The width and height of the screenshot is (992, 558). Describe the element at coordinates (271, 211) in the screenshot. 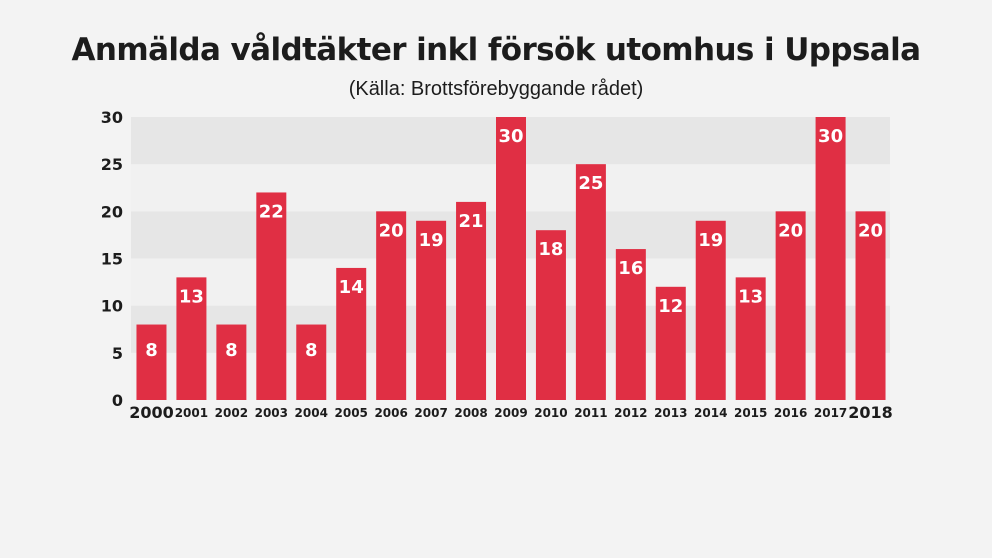

I see `bar-value-label: 22` at that location.